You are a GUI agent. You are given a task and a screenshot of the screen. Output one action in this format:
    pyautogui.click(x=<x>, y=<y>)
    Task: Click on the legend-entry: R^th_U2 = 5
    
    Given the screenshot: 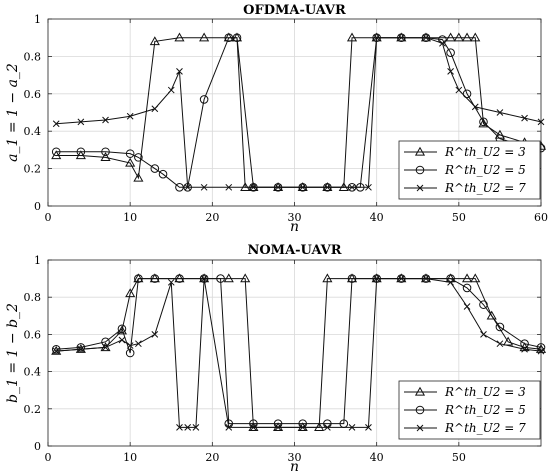 What is the action you would take?
    pyautogui.click(x=465, y=170)
    